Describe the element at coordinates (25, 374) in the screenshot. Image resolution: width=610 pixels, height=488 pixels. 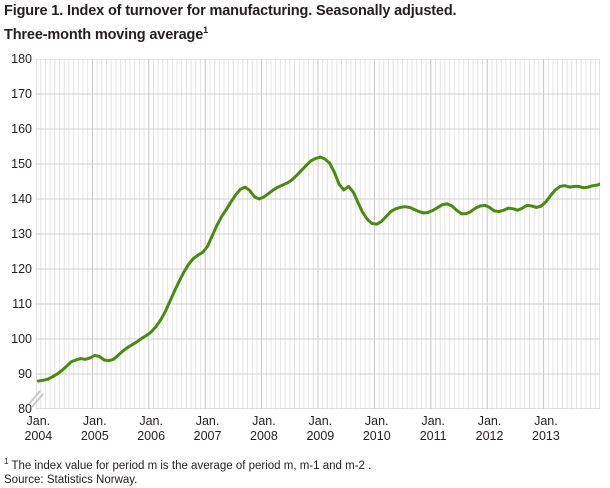
I see `y-axis-tick-90: 90` at that location.